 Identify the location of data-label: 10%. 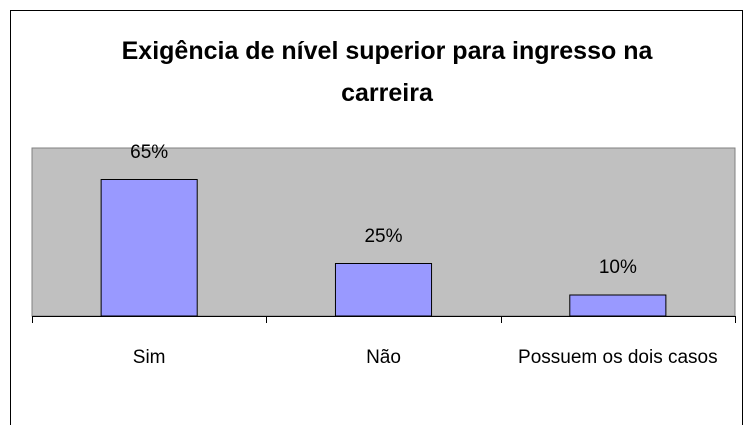
(617, 267).